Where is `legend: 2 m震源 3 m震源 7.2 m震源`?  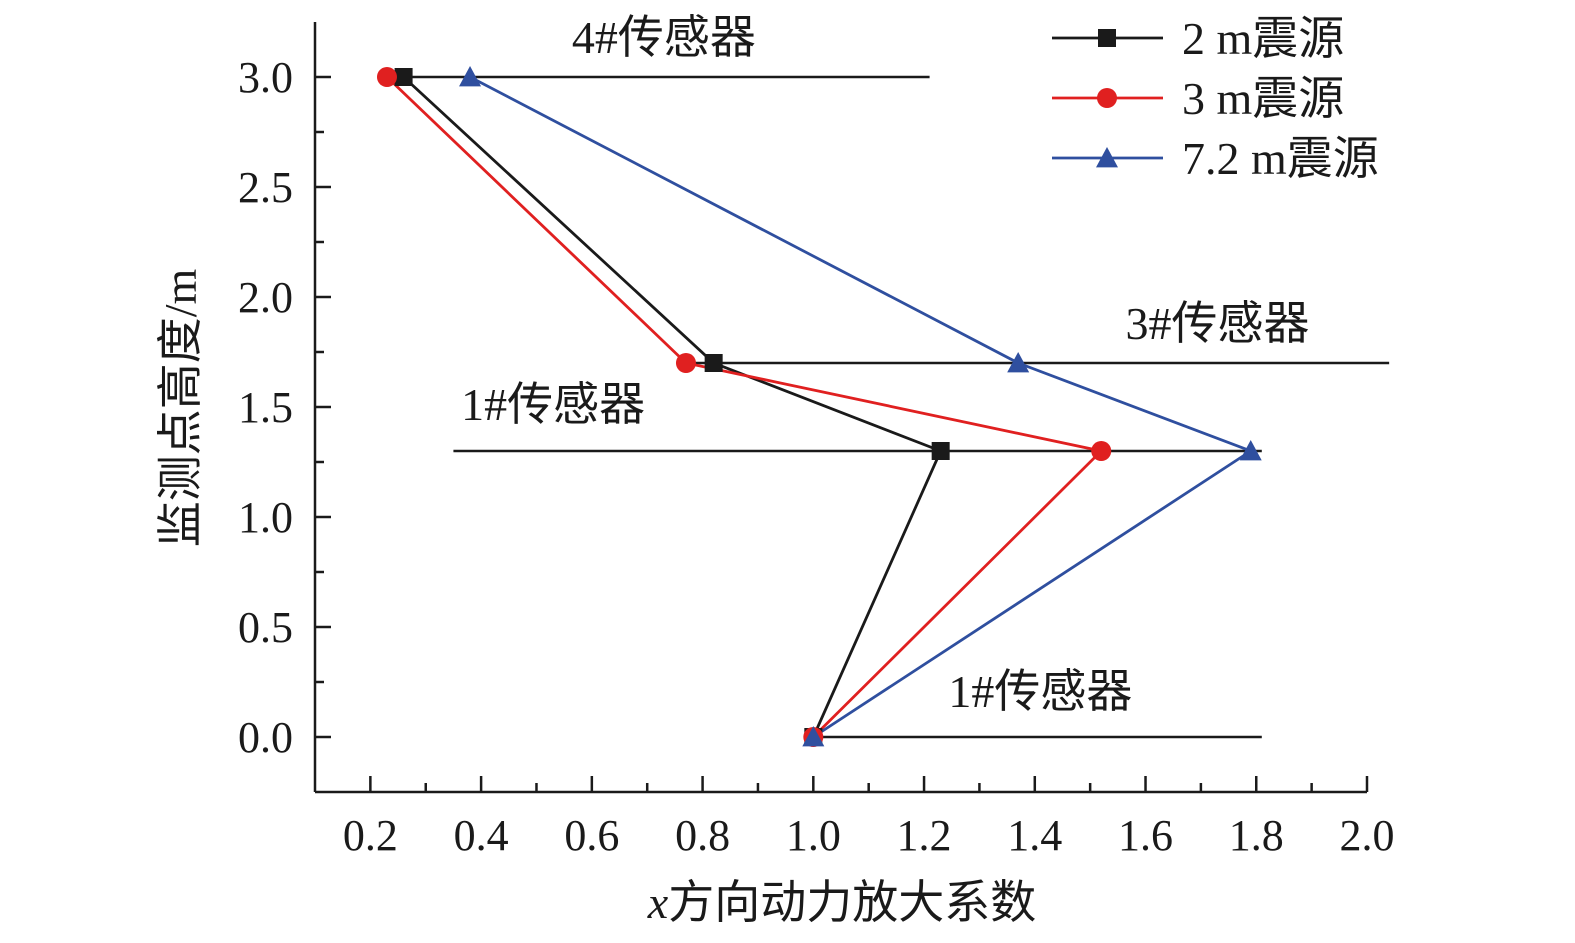 legend: 2 m震源 3 m震源 7.2 m震源 is located at coordinates (1215, 98).